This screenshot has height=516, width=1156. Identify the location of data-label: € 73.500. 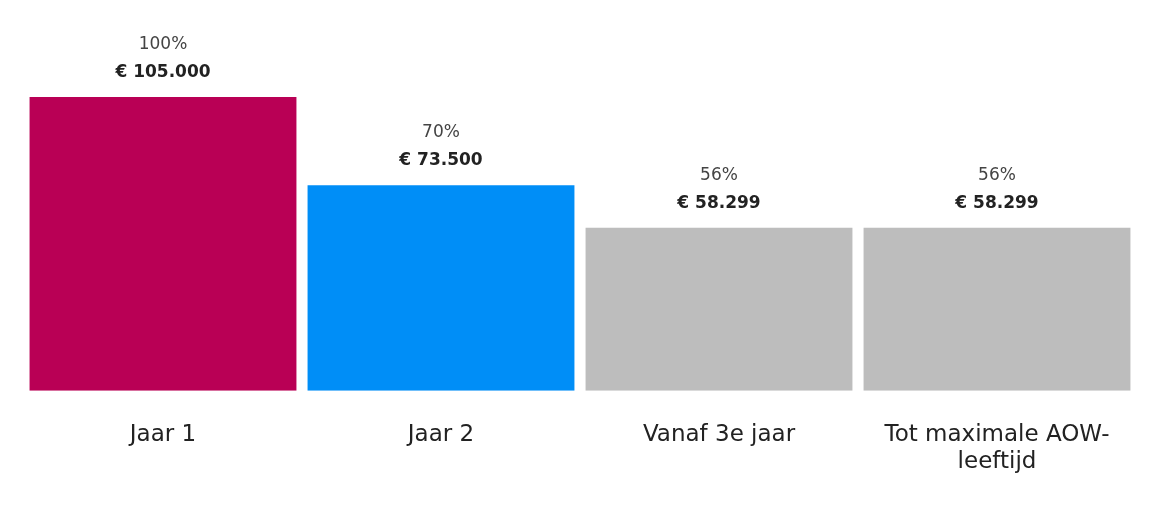
(440, 159).